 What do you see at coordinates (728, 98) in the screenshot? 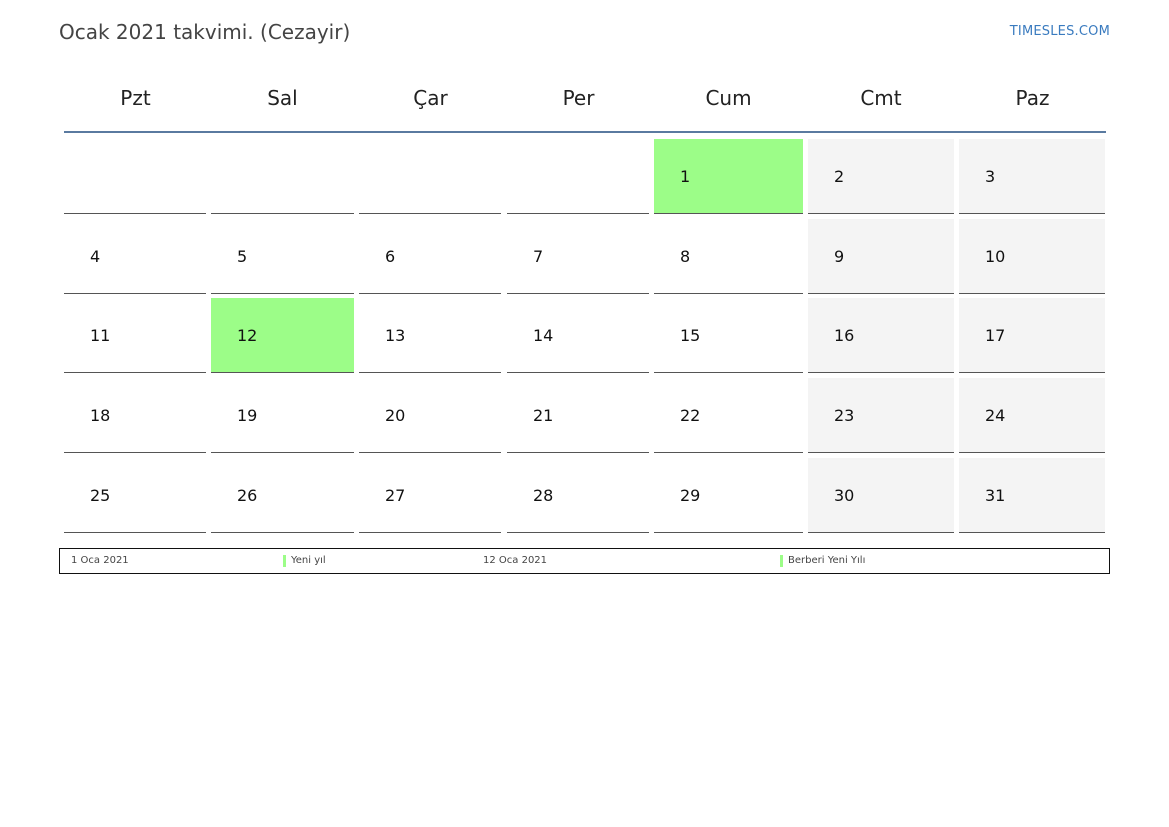
I see `weekday-fri: Cum` at bounding box center [728, 98].